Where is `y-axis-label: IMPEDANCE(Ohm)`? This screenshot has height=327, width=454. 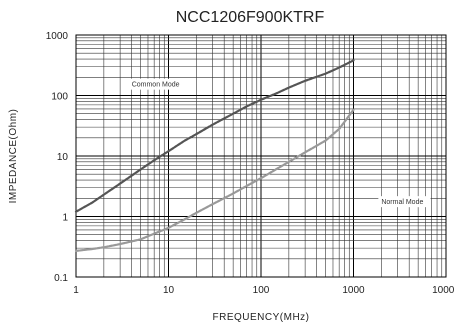
y-axis-label: IMPEDANCE(Ohm) is located at coordinates (13, 156).